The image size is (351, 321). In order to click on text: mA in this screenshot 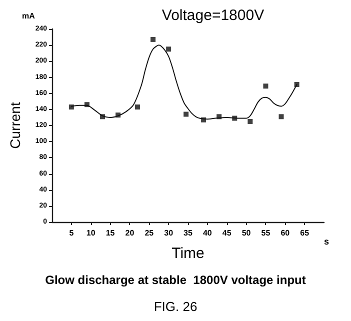, I will do `click(29, 16)`.